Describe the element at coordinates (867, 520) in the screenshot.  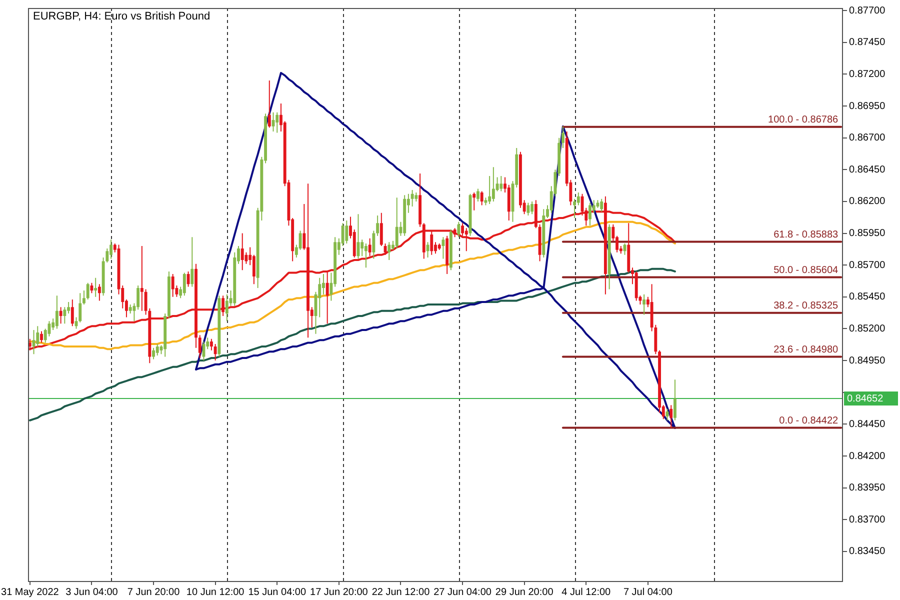
I see `y-tick-label: 0.83700` at that location.